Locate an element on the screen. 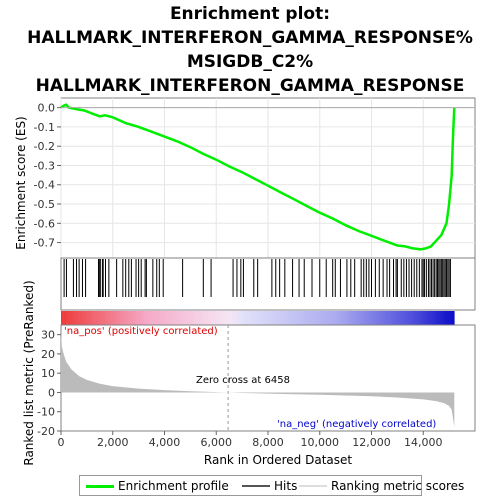 This screenshot has width=500, height=500. metric-y-tick-label: -10 is located at coordinates (46, 412).